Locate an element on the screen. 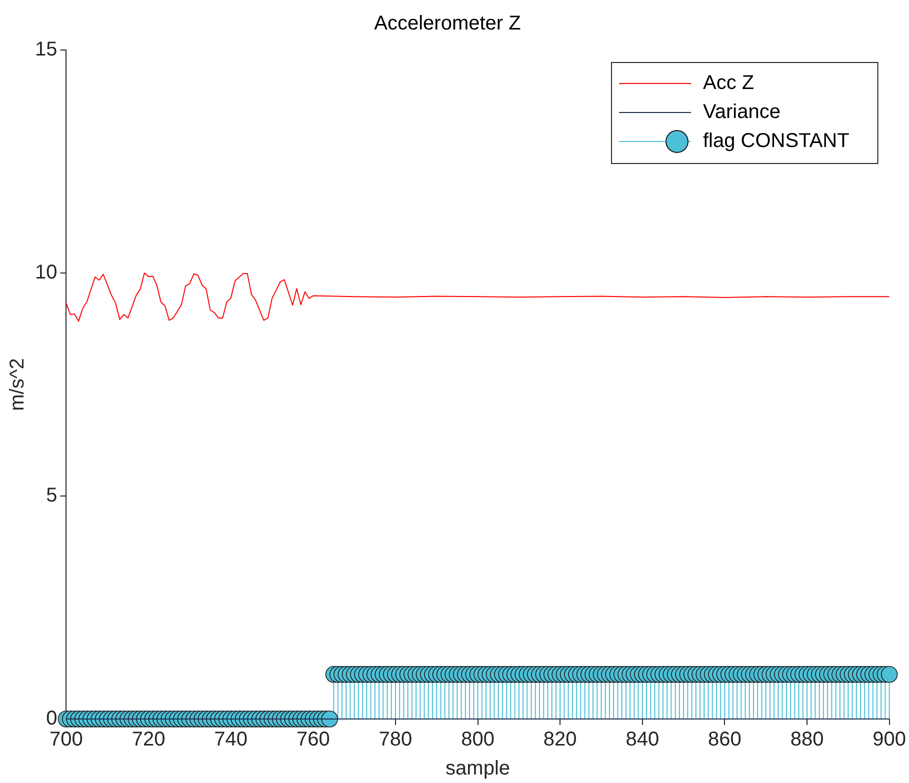  y-tick-label: 10 is located at coordinates (46, 273).